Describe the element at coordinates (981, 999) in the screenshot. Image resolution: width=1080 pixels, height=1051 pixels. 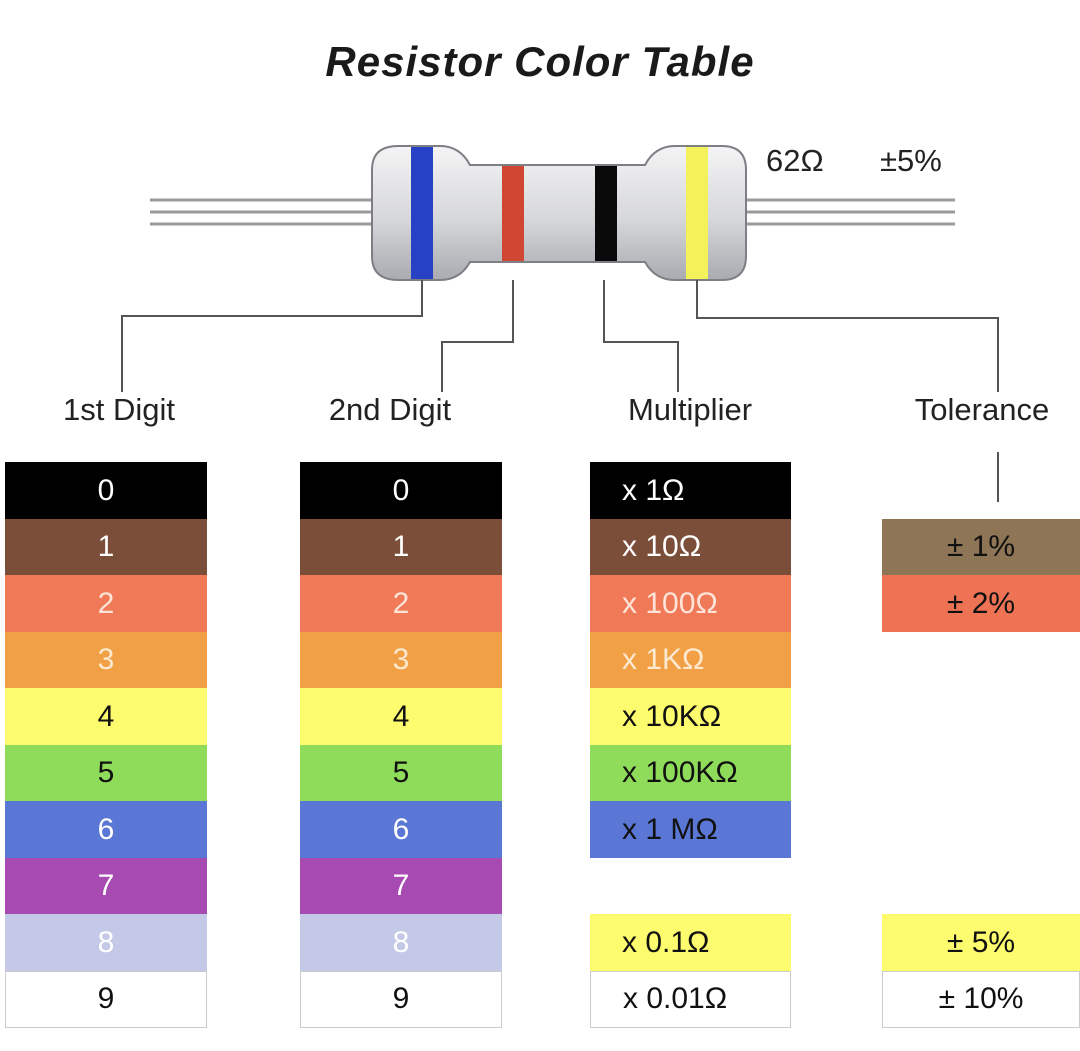
I see `tolerance-cell: ± 10%` at that location.